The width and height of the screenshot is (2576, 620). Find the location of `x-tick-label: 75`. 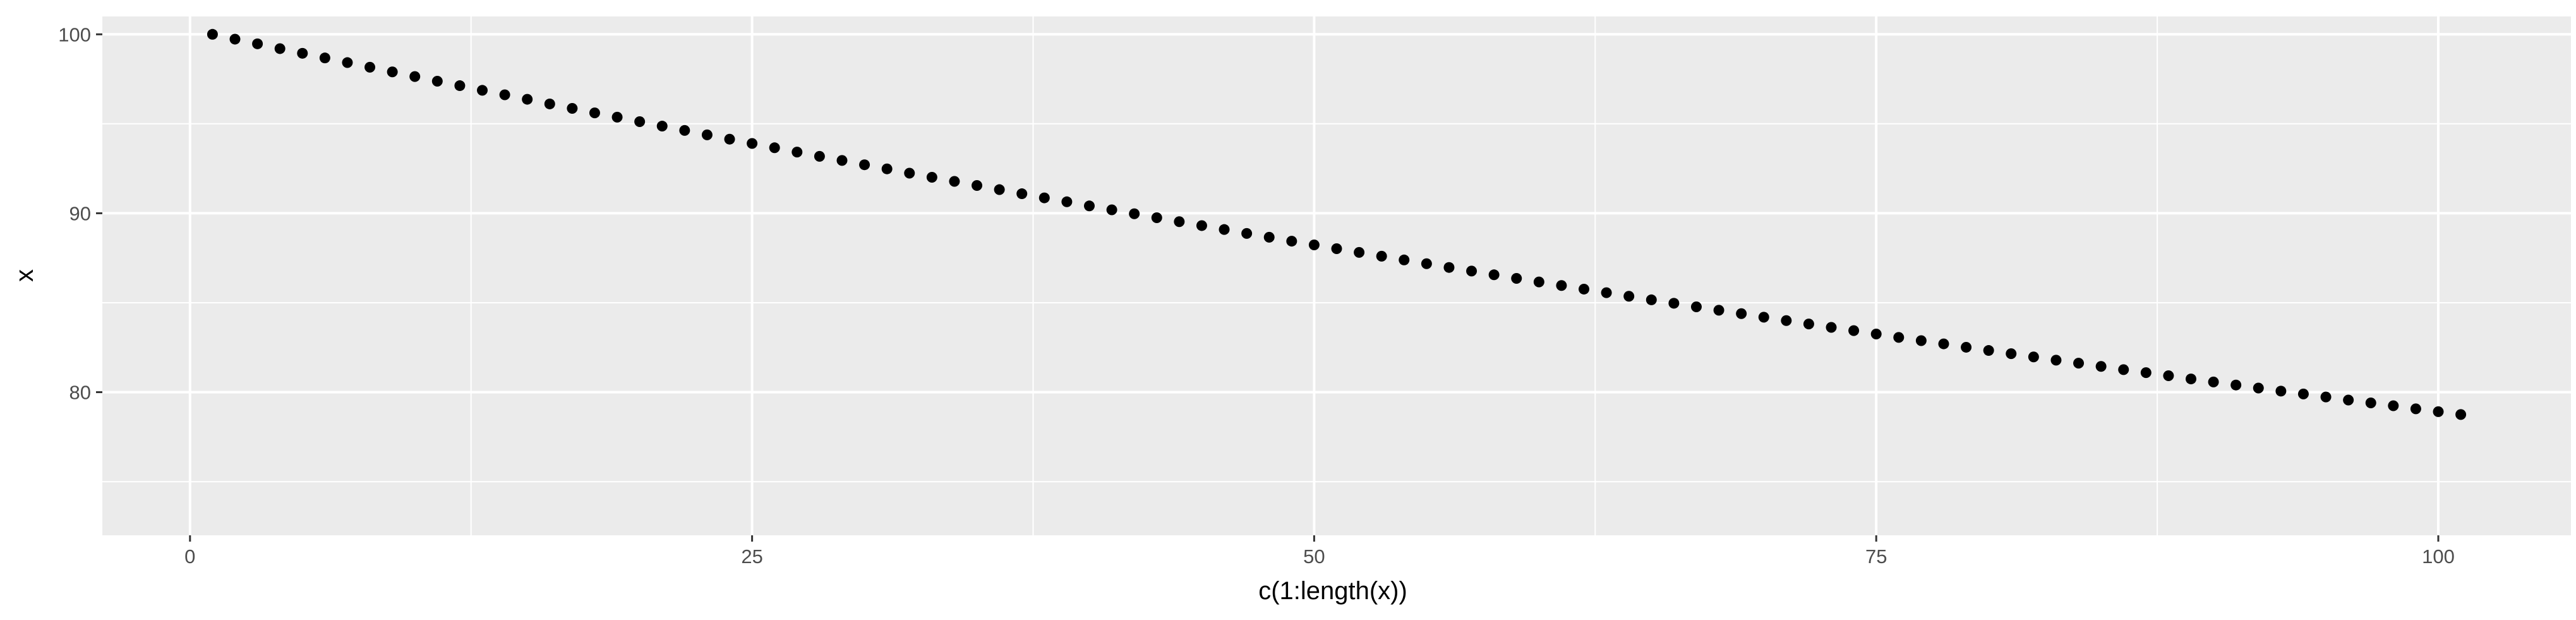

x-tick-label: 75 is located at coordinates (1876, 556).